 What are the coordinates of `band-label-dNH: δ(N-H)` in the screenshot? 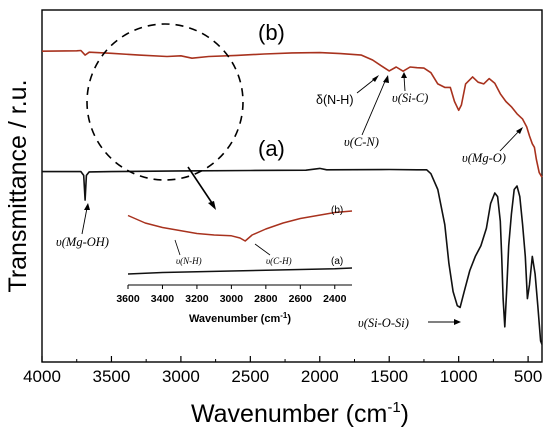 It's located at (335, 100).